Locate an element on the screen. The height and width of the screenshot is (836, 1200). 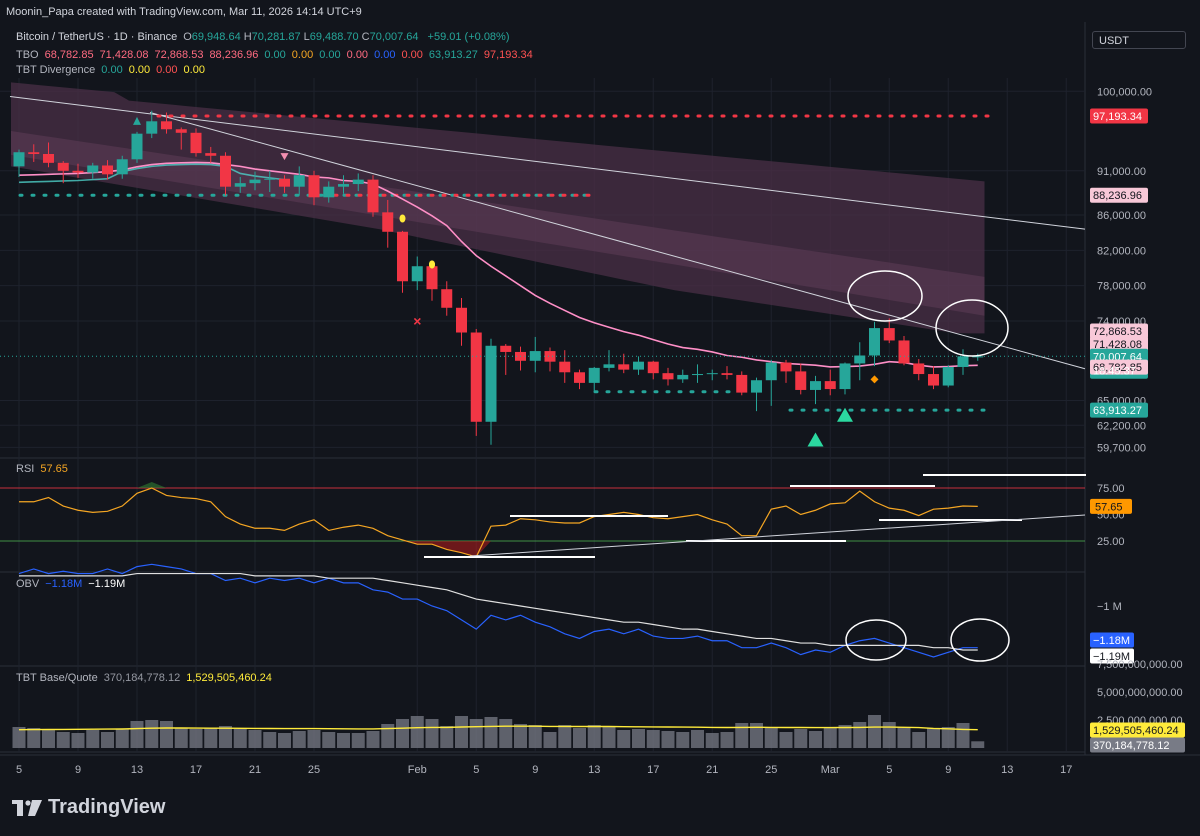
obv-value-1: −1.18M is located at coordinates (64, 584).